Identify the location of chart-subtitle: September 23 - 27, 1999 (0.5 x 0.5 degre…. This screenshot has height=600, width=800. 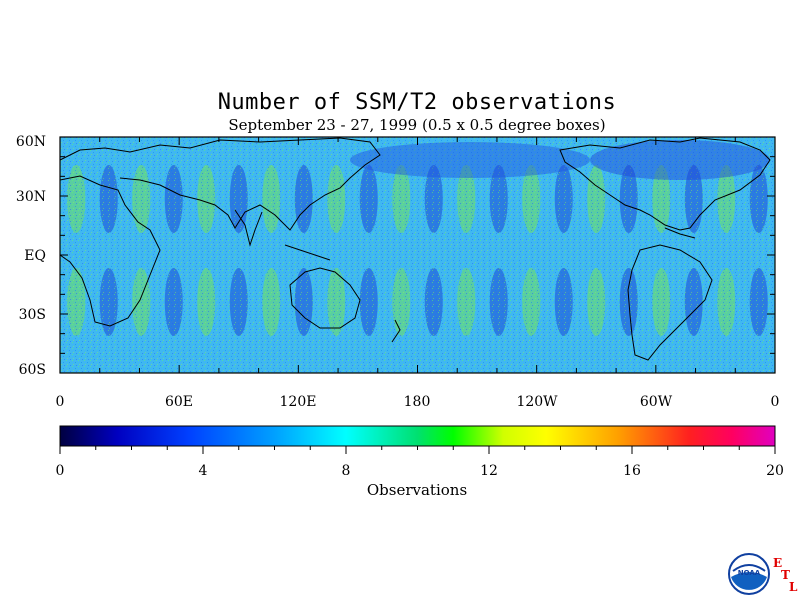
(417, 125).